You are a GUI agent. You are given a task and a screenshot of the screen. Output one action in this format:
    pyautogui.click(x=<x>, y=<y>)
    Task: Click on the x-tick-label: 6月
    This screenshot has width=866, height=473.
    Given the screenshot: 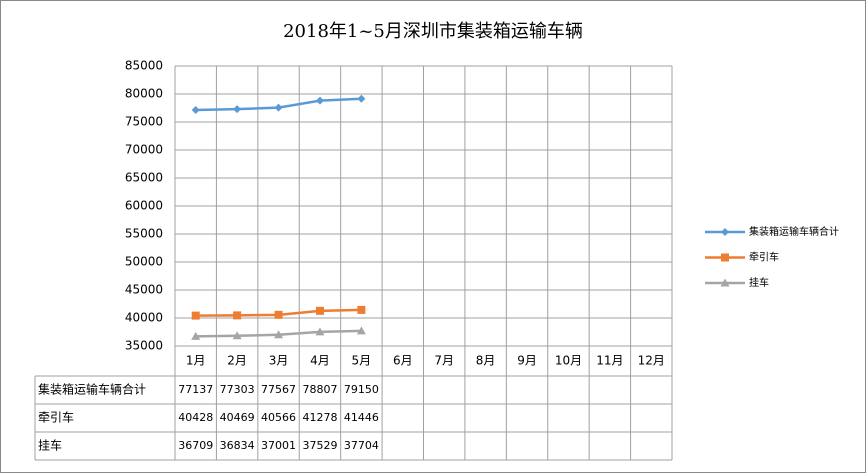 What is the action you would take?
    pyautogui.click(x=403, y=361)
    